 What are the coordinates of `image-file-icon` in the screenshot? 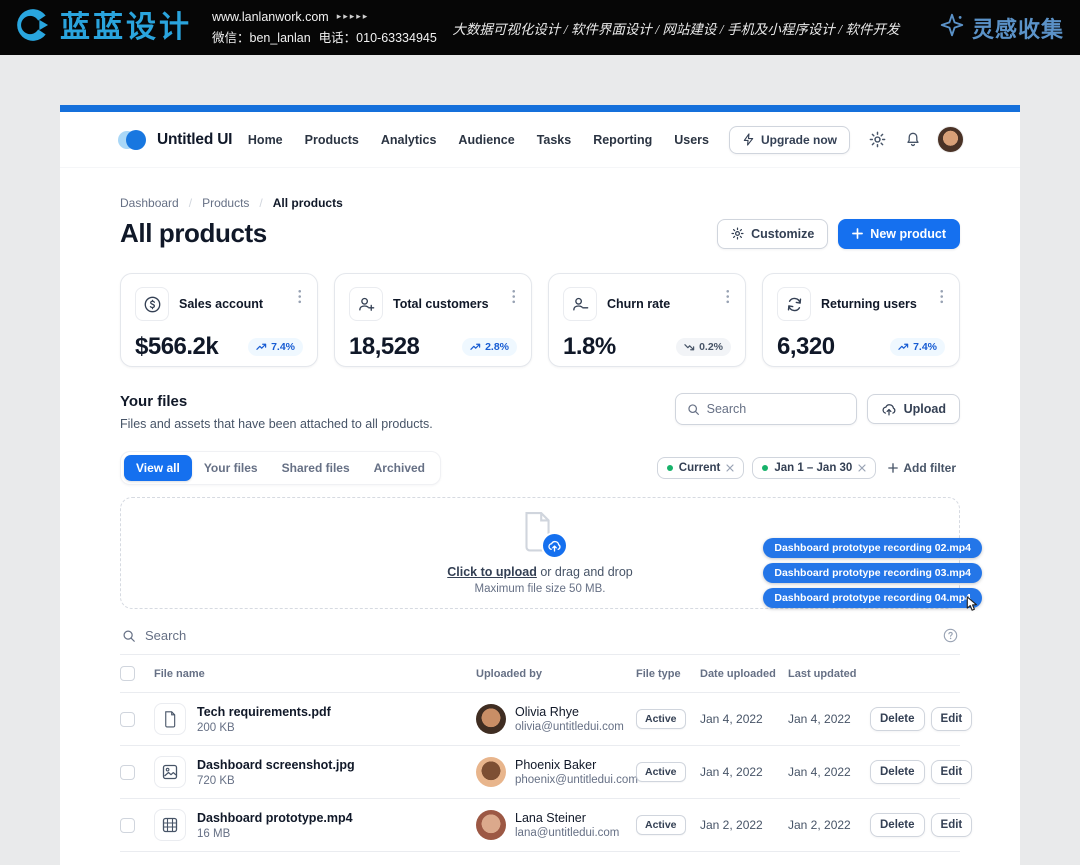 It's located at (170, 772).